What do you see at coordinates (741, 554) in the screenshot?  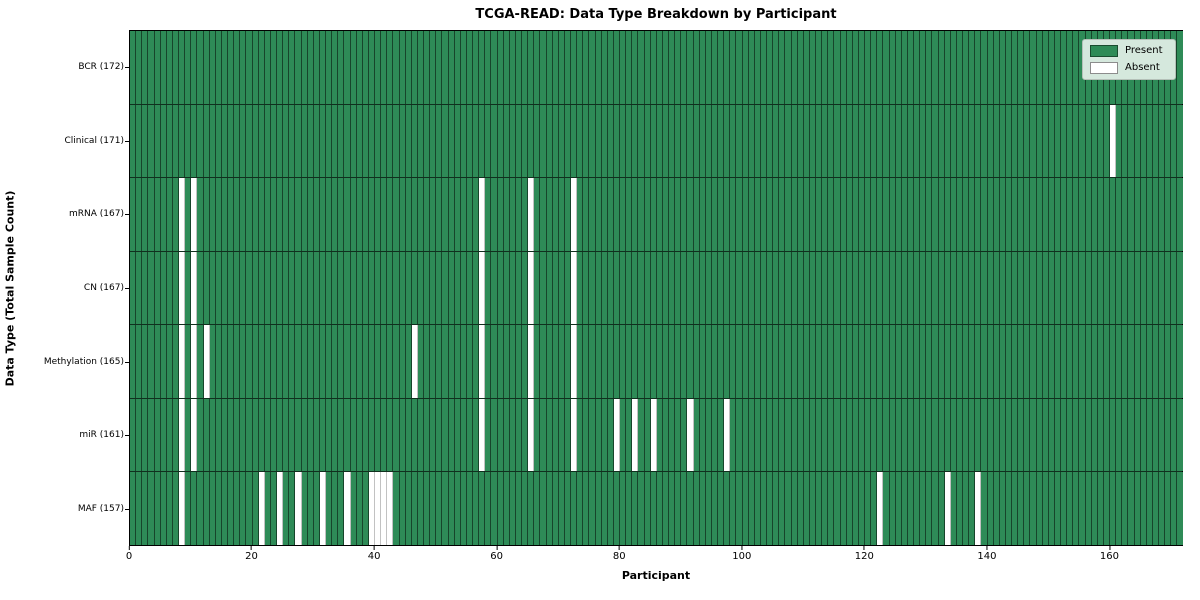 I see `x-tick: 100` at bounding box center [741, 554].